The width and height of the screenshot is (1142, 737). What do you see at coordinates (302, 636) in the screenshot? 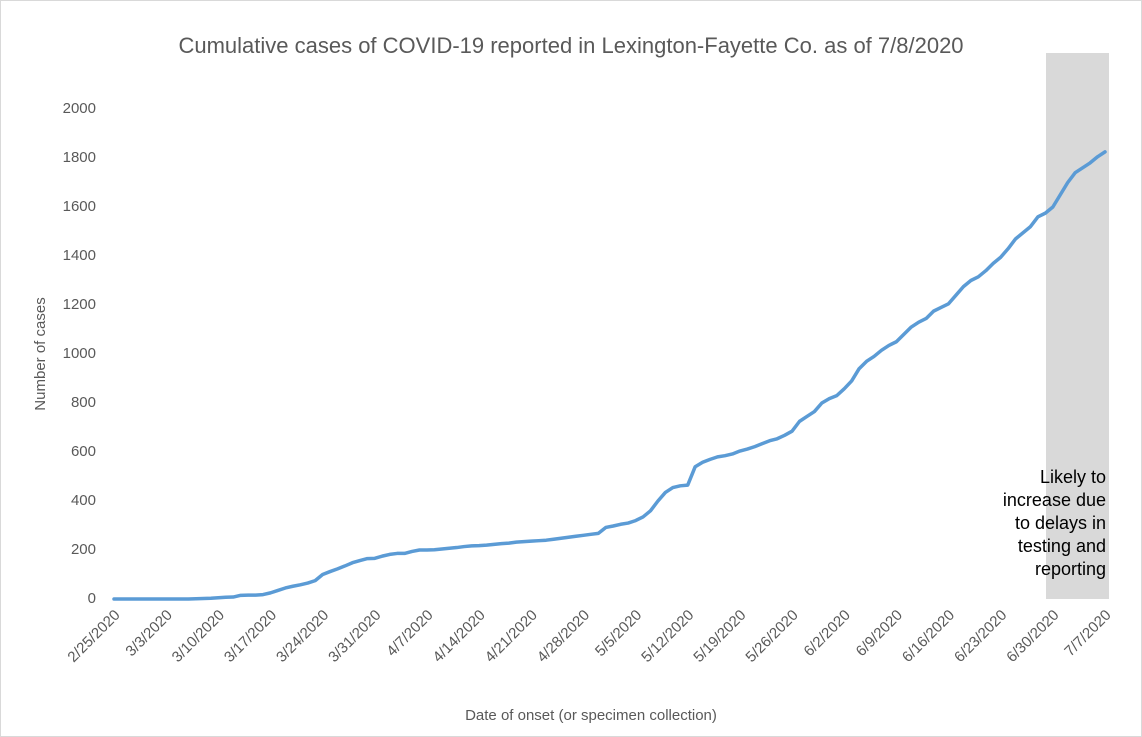
I see `x-tick-label: 3/24/2020` at bounding box center [302, 636].